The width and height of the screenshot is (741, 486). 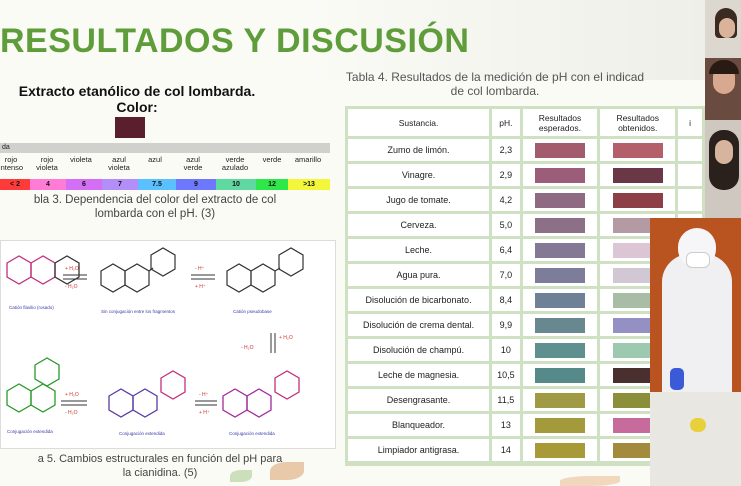 I want to click on cell-ph: 13, so click(x=506, y=425).